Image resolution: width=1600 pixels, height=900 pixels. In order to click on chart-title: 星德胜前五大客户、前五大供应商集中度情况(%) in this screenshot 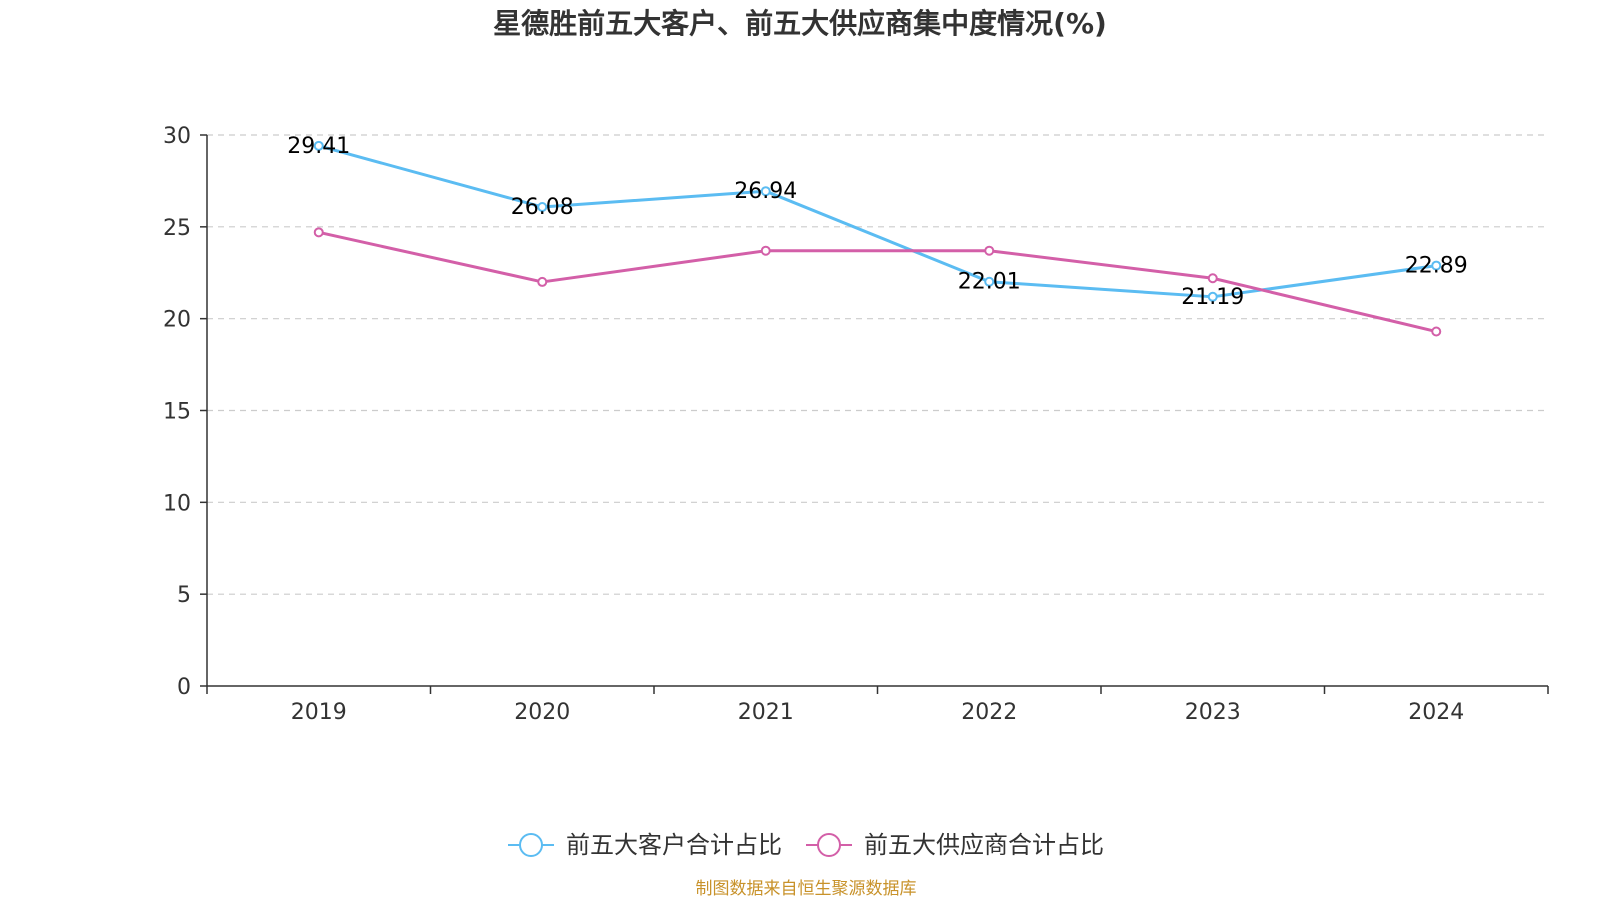, I will do `click(800, 23)`.